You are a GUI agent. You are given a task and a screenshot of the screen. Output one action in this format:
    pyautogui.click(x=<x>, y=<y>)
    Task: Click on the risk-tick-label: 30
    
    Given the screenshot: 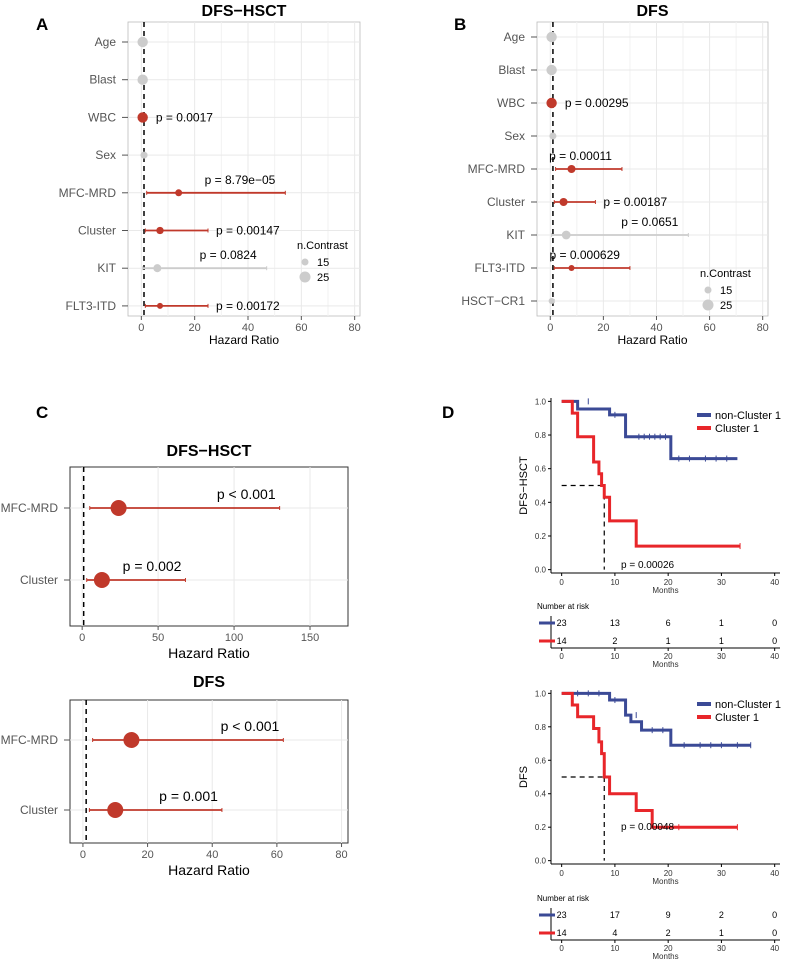 What is the action you would take?
    pyautogui.click(x=721, y=948)
    